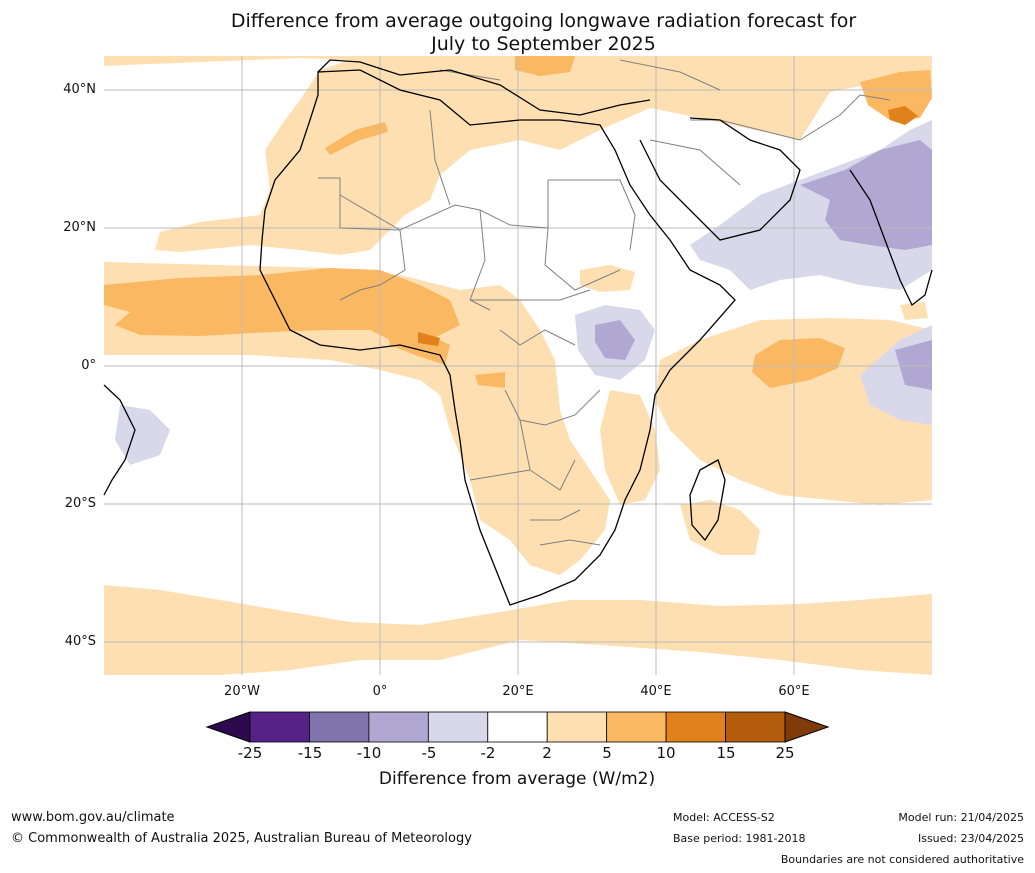 Image resolution: width=1035 pixels, height=873 pixels. I want to click on anomaly-orange-himalaya, so click(896, 95).